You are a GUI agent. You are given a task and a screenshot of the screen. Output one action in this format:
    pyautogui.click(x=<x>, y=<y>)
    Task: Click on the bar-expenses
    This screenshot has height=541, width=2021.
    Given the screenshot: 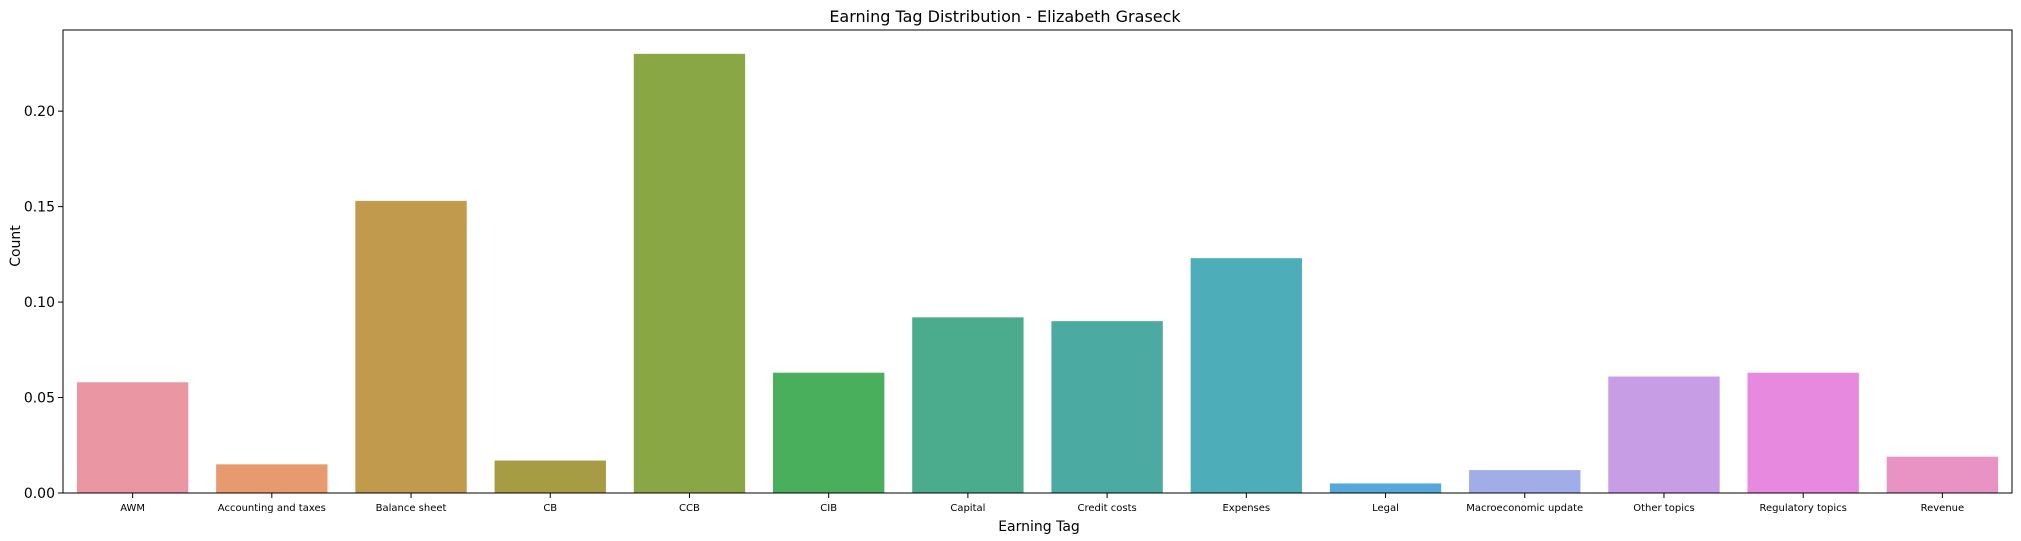 What is the action you would take?
    pyautogui.click(x=1246, y=375)
    